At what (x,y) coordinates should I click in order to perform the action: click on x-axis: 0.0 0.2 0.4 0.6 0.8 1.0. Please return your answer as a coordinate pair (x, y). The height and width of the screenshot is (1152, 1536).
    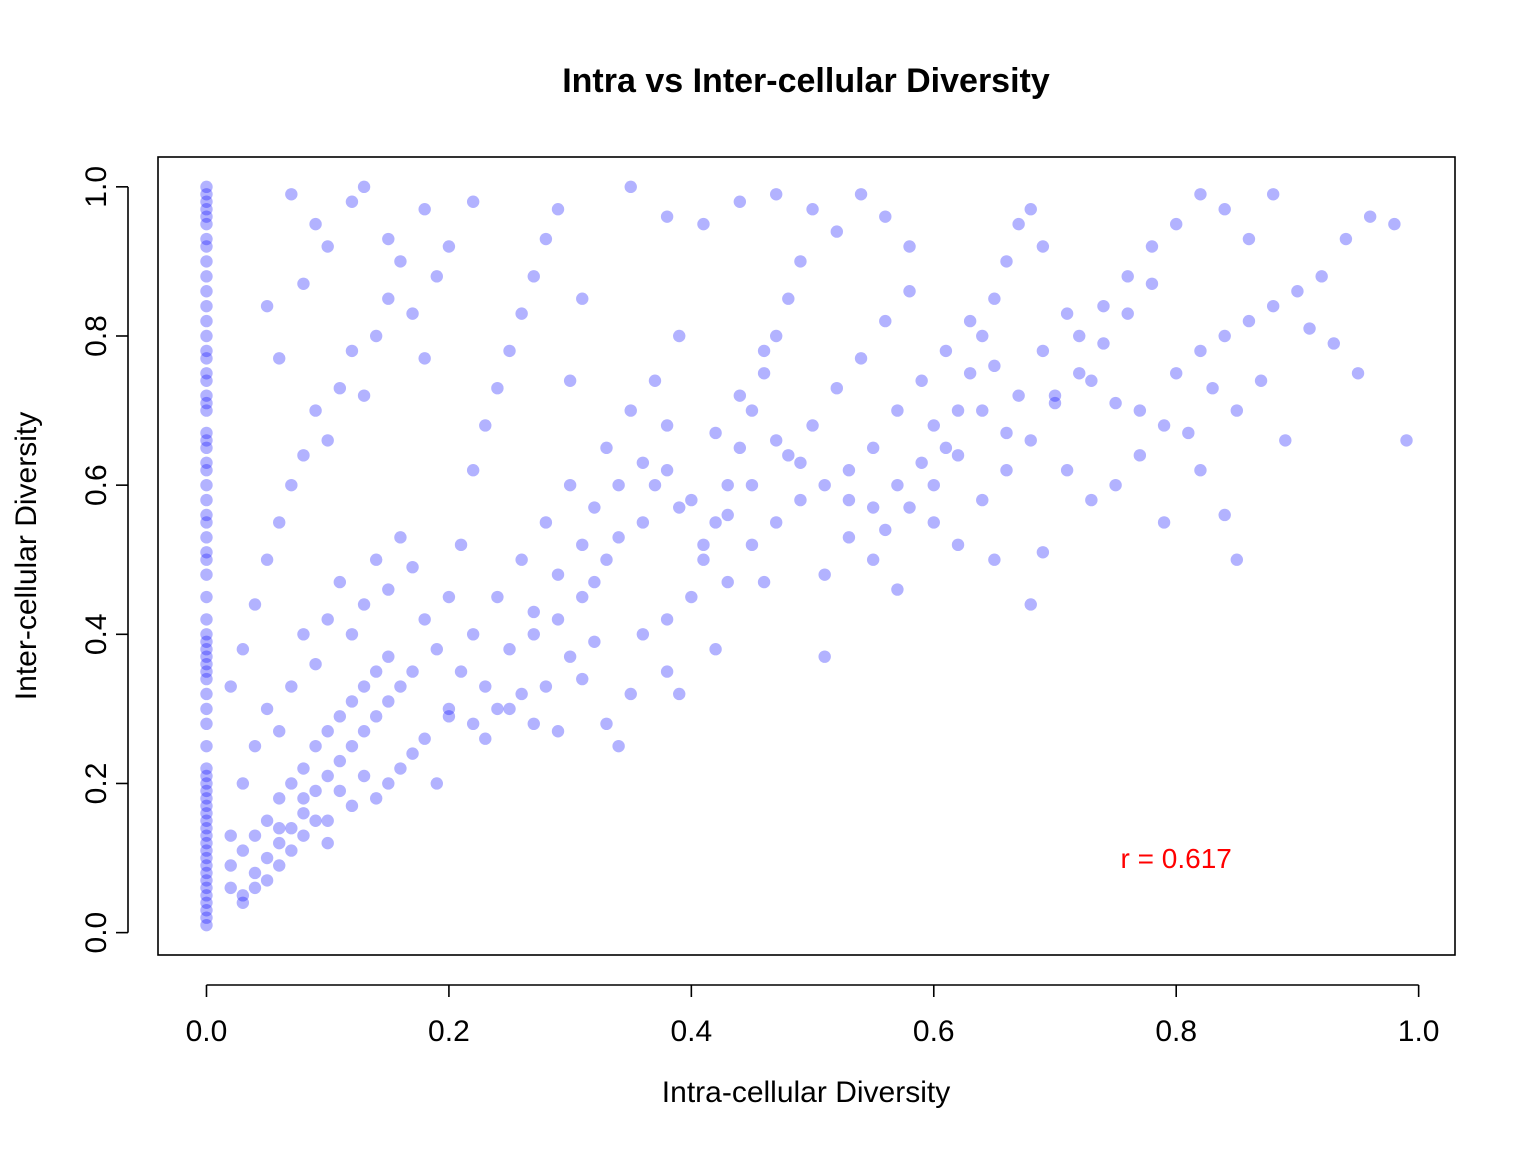
    Looking at the image, I should click on (812, 1016).